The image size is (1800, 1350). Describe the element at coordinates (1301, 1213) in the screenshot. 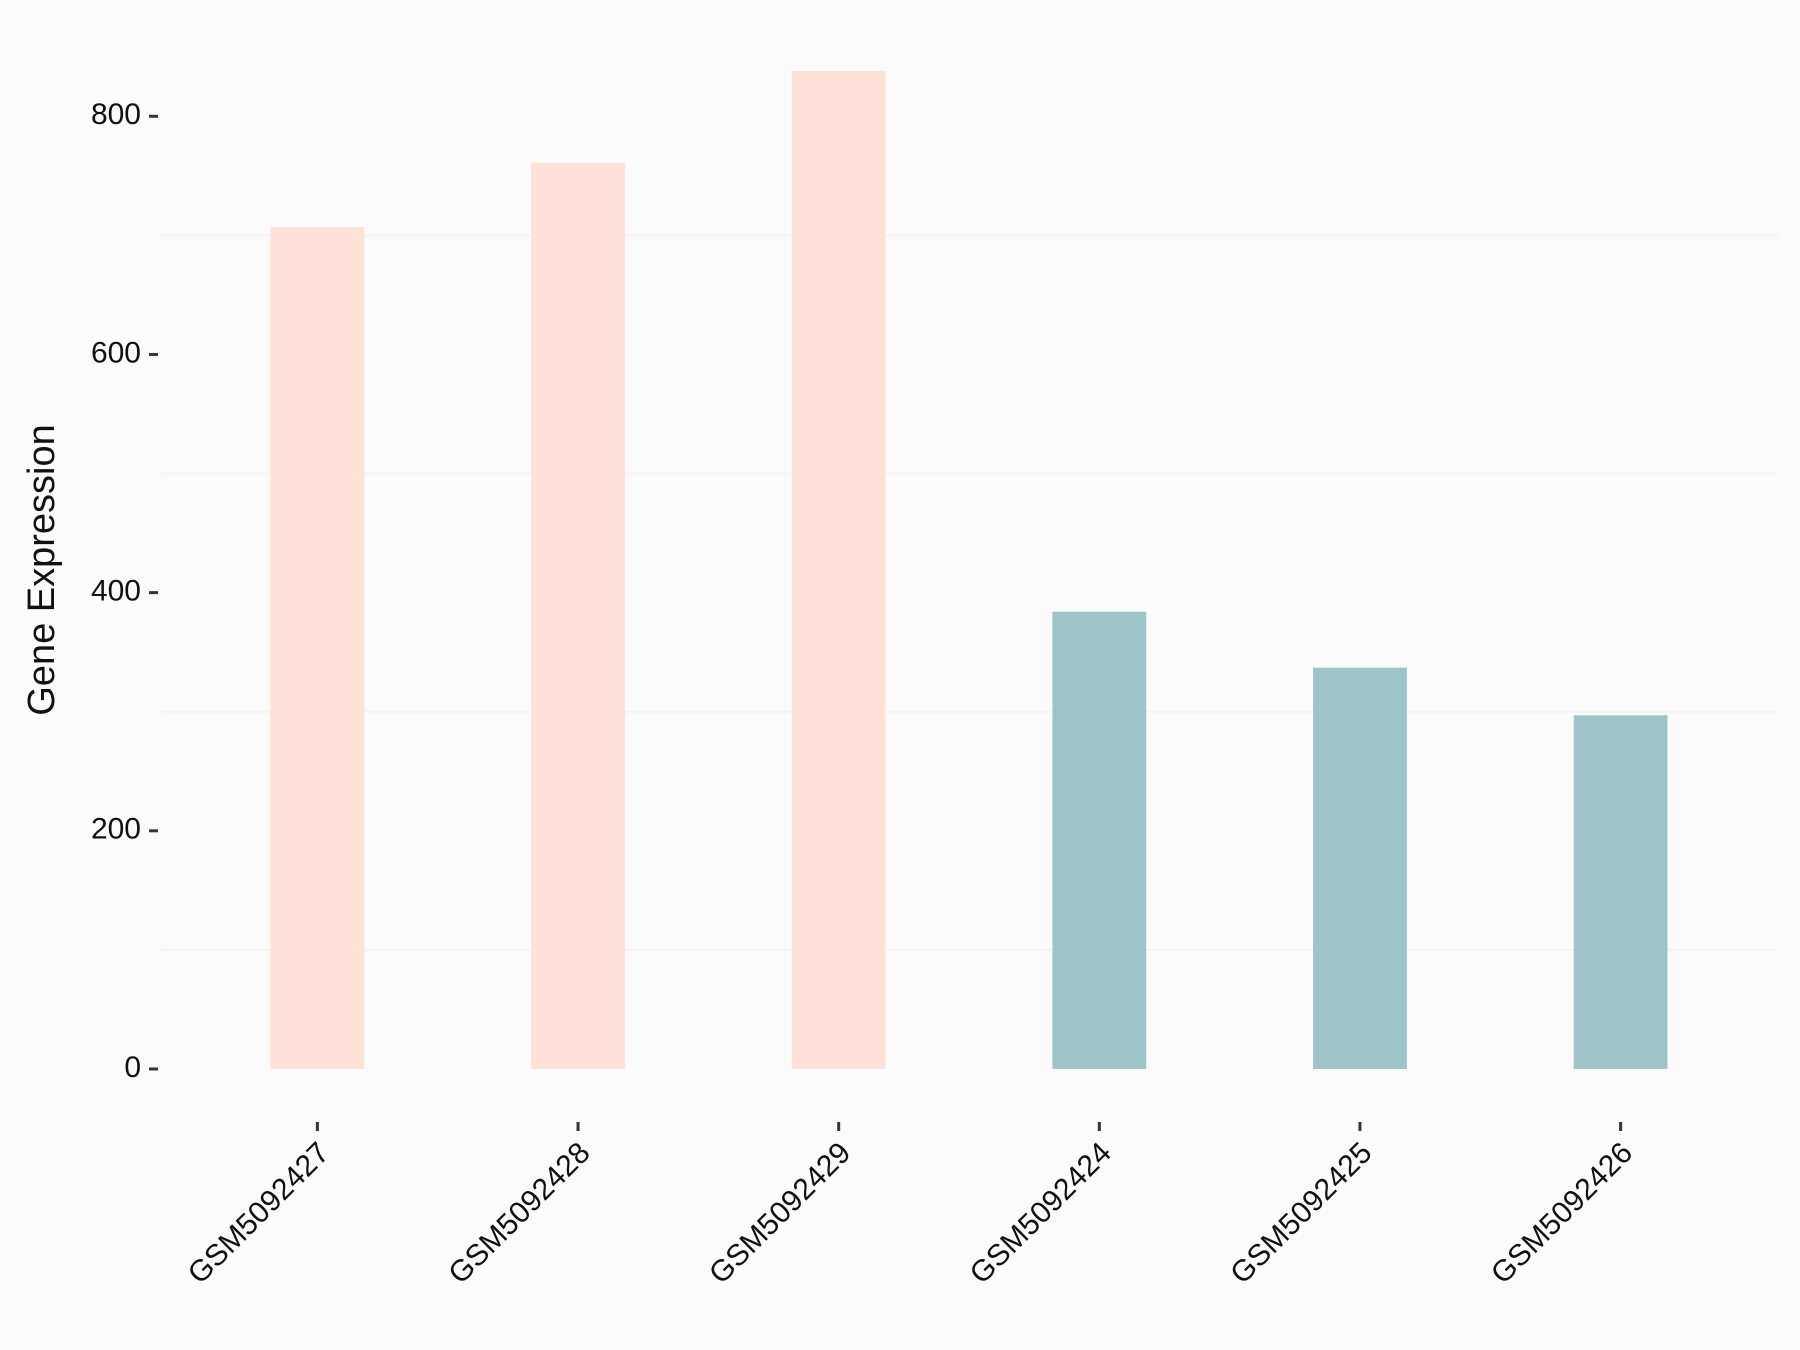

I see `x-tick-label: GSM5092425` at that location.